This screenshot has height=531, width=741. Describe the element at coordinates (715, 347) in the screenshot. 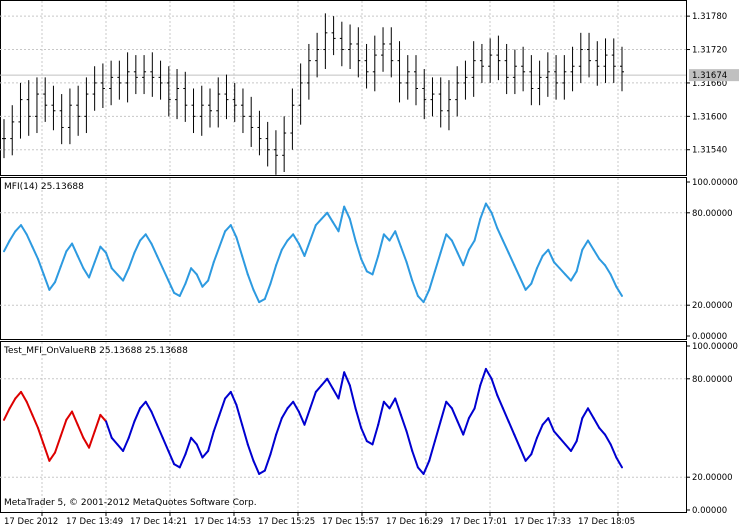

I see `custom-ytick-label-0: 100.00000` at that location.